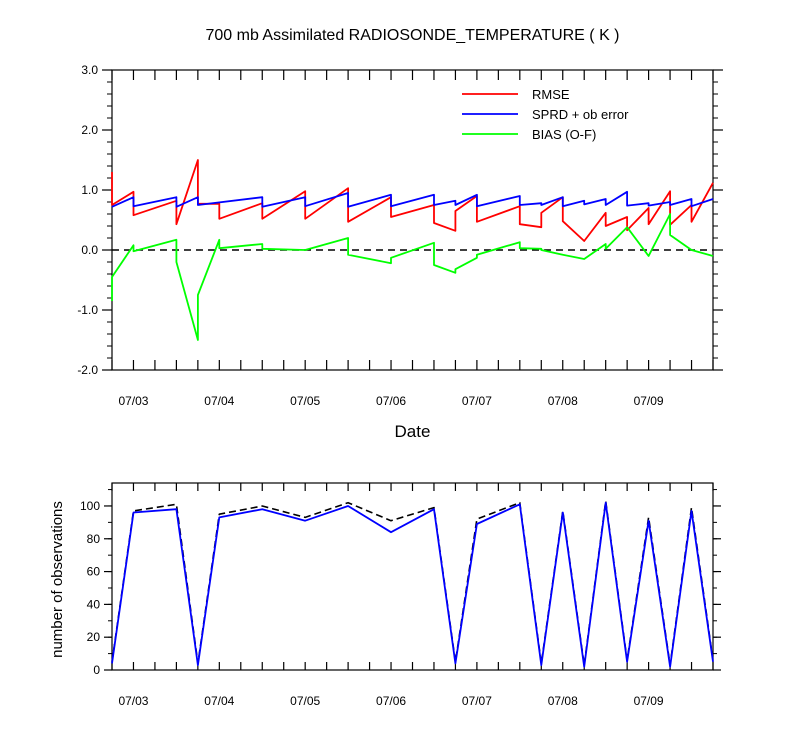 Image resolution: width=800 pixels, height=750 pixels. What do you see at coordinates (89, 250) in the screenshot?
I see `y-tick-label: 0.0` at bounding box center [89, 250].